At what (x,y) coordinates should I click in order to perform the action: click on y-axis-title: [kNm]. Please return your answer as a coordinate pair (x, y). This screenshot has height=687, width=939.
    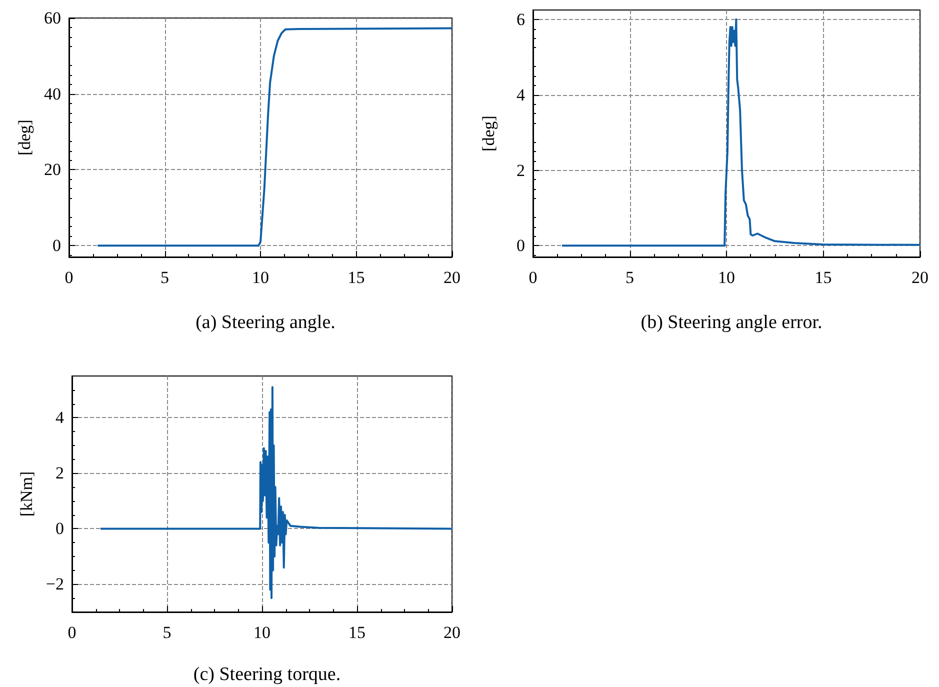
    Looking at the image, I should click on (26, 494).